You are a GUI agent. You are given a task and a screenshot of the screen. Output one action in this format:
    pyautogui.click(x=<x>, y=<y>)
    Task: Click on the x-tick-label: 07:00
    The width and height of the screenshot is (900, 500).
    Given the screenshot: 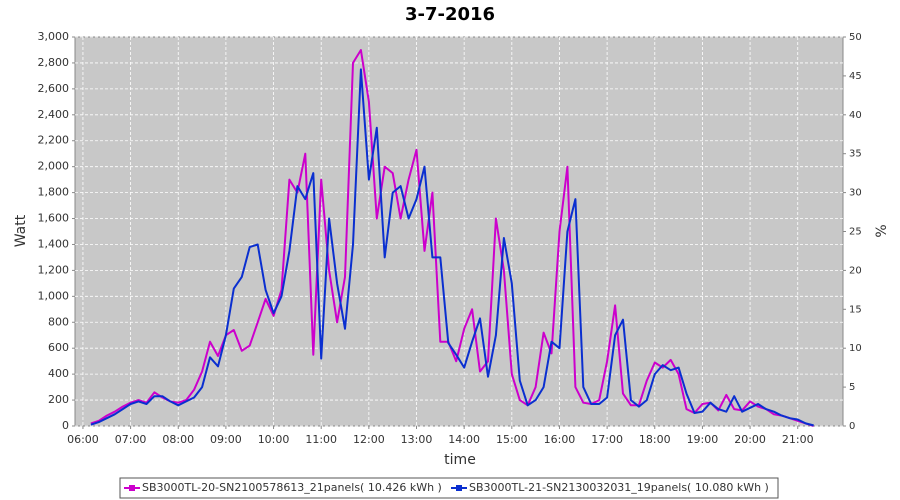 What is the action you would take?
    pyautogui.click(x=131, y=439)
    